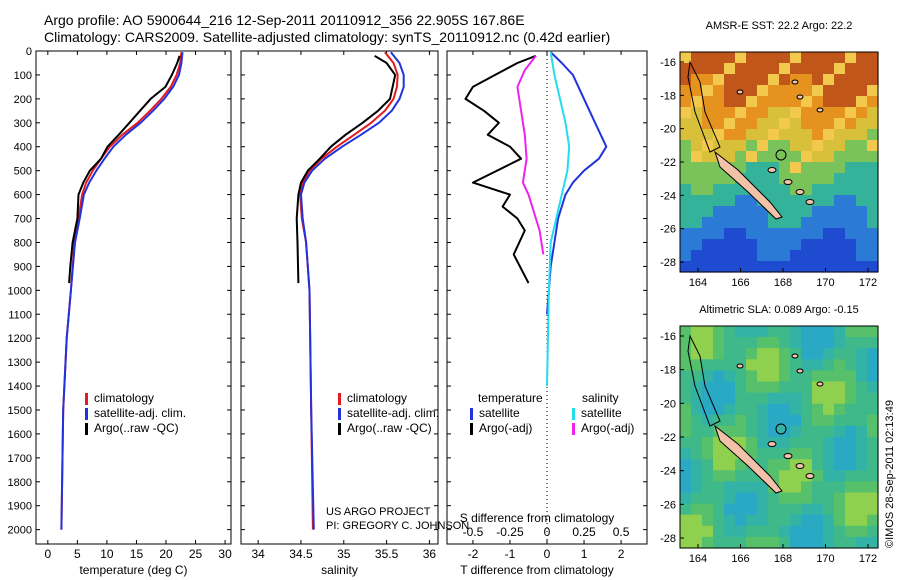 This screenshot has width=900, height=580. What do you see at coordinates (196, 554) in the screenshot?
I see `x-tick-label: 25` at bounding box center [196, 554].